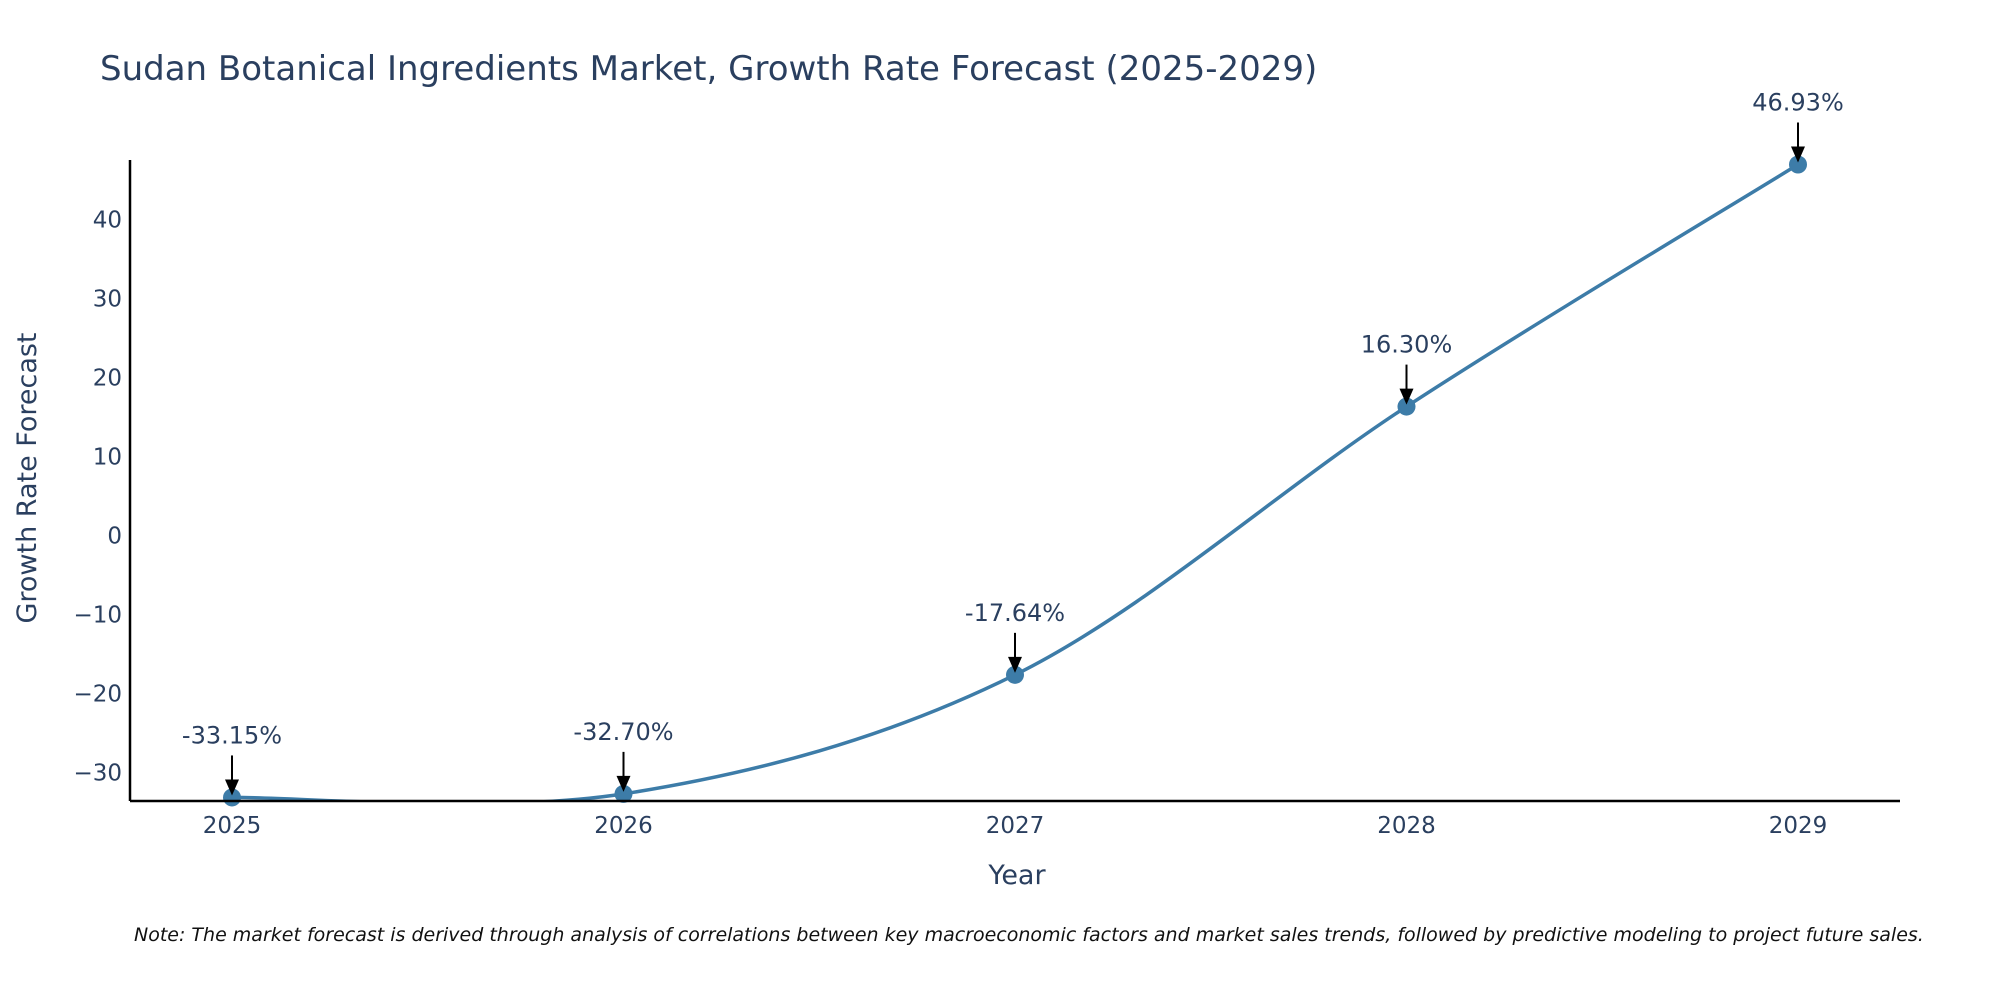 This screenshot has width=2000, height=1000. What do you see at coordinates (1407, 368) in the screenshot?
I see `annotation-2028: 16.30%` at bounding box center [1407, 368].